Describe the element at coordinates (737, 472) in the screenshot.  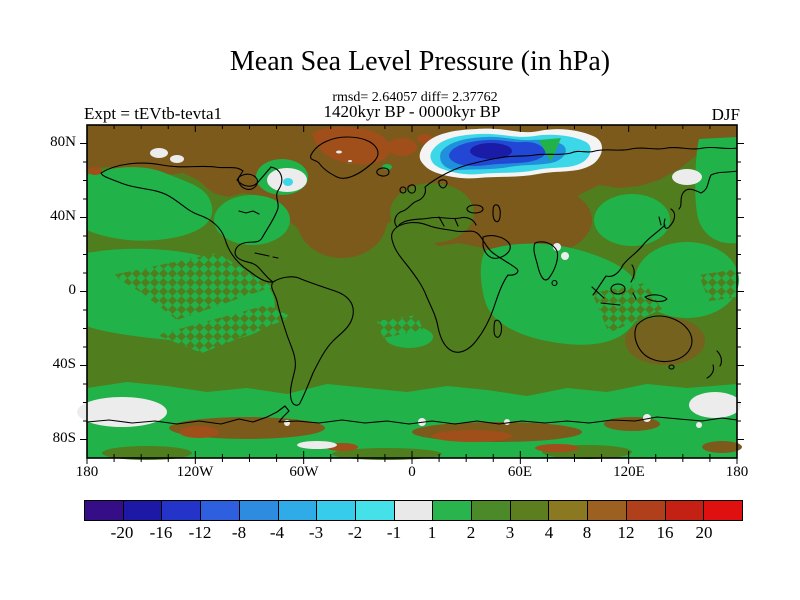
I see `xtick-180E: 180` at that location.